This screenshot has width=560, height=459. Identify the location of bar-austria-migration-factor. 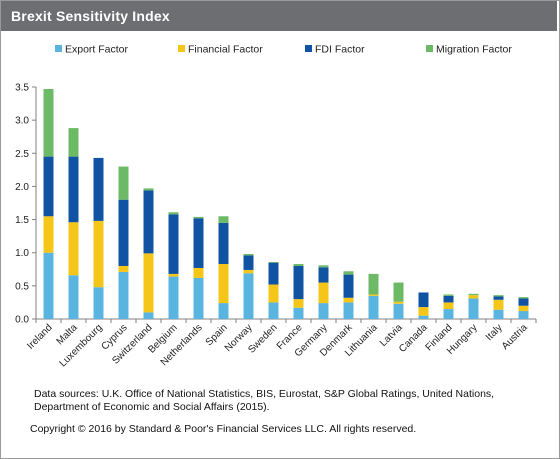
(523, 298).